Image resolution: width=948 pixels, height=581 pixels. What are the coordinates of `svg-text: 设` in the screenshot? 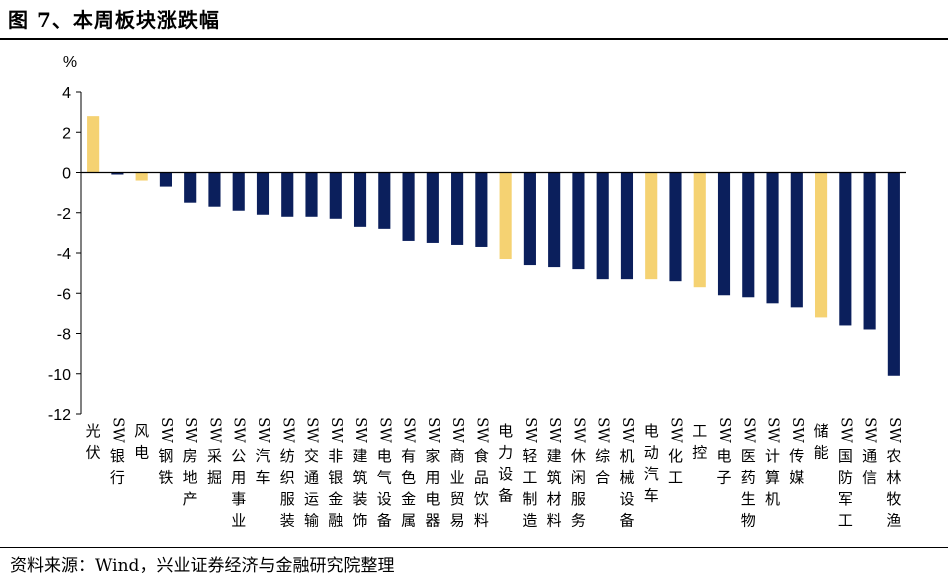 It's located at (384, 499).